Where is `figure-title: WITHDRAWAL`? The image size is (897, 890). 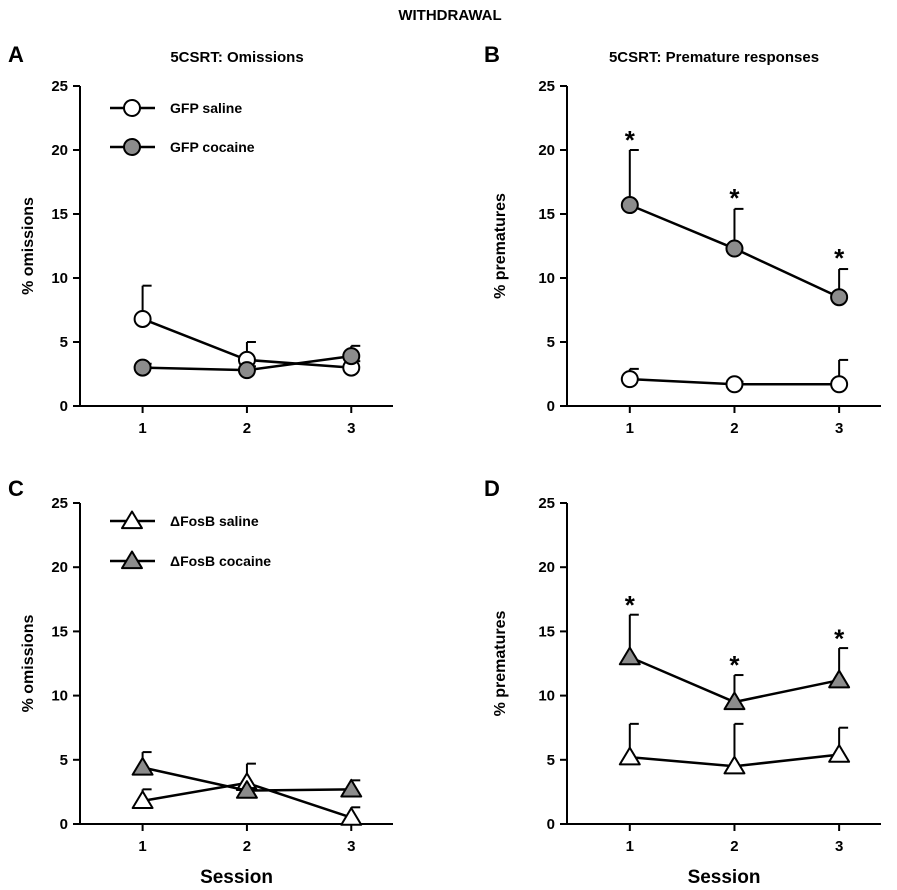
figure-title: WITHDRAWAL is located at coordinates (449, 15).